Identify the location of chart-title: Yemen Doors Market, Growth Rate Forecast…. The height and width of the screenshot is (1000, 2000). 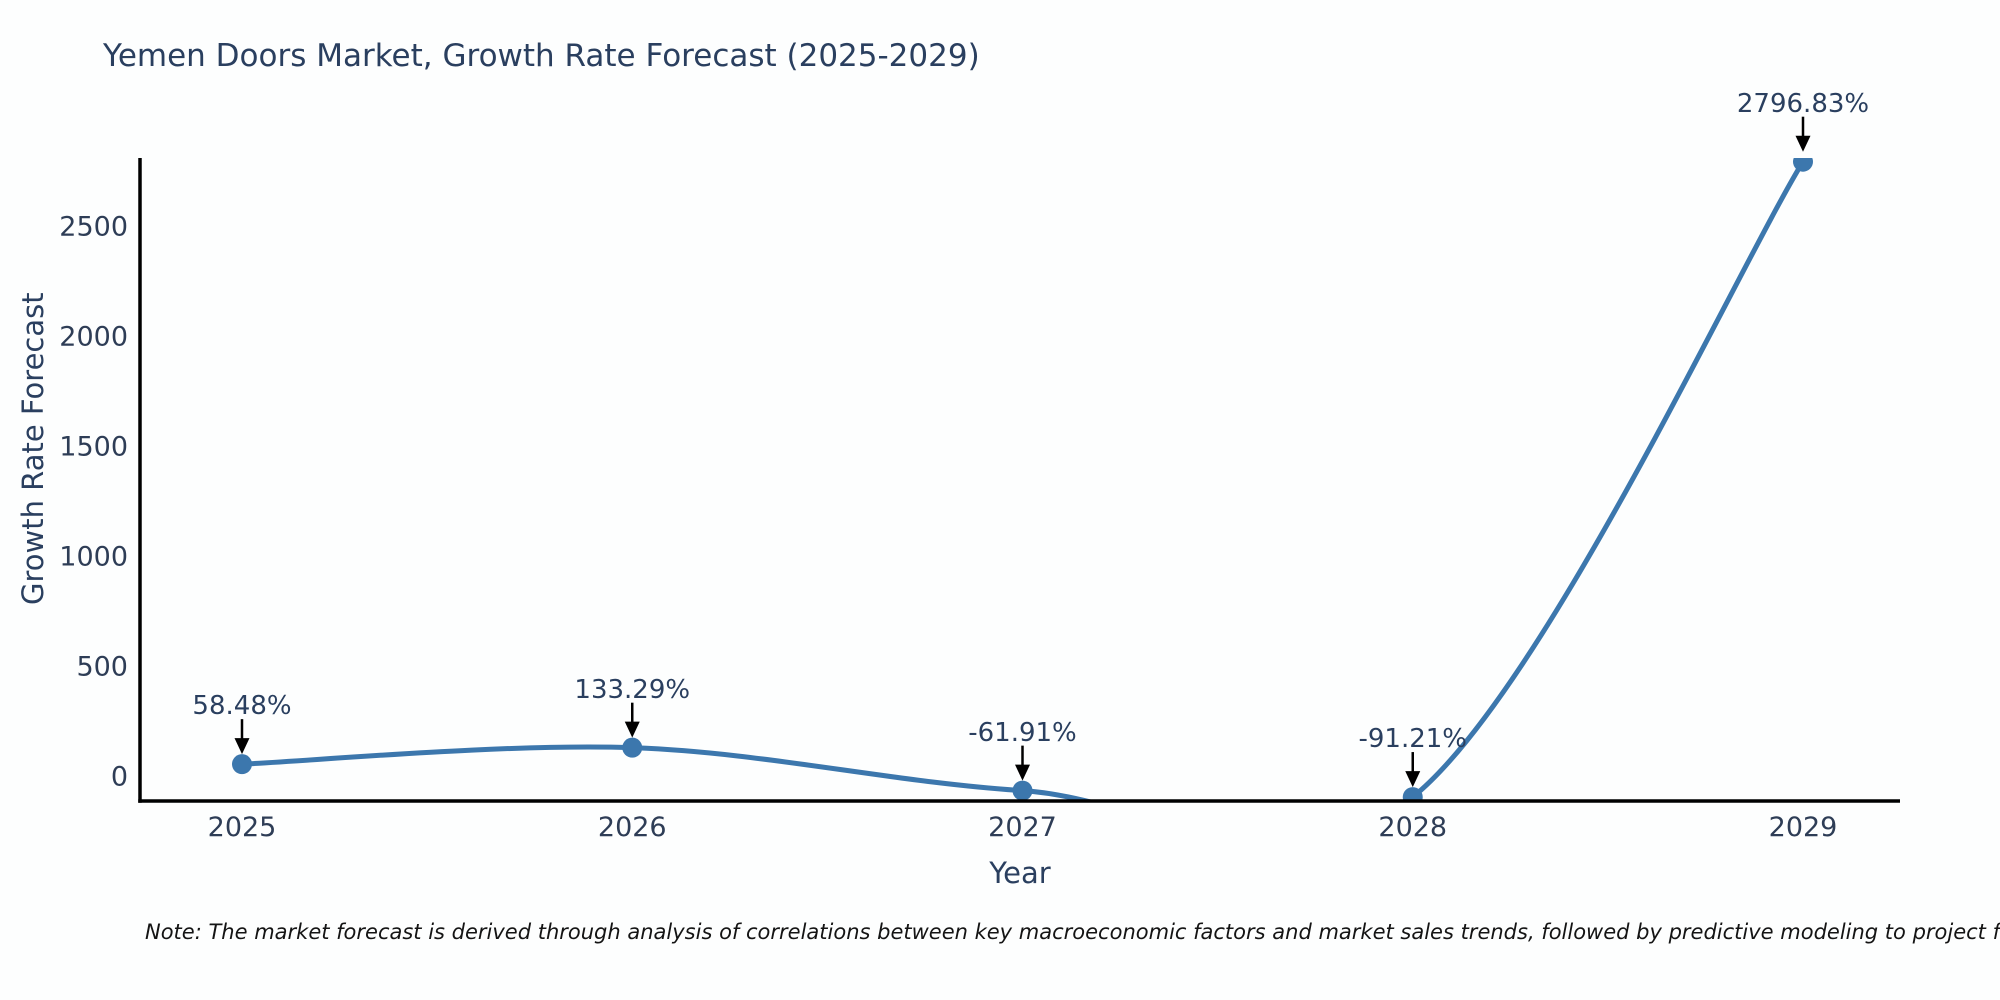
(541, 56).